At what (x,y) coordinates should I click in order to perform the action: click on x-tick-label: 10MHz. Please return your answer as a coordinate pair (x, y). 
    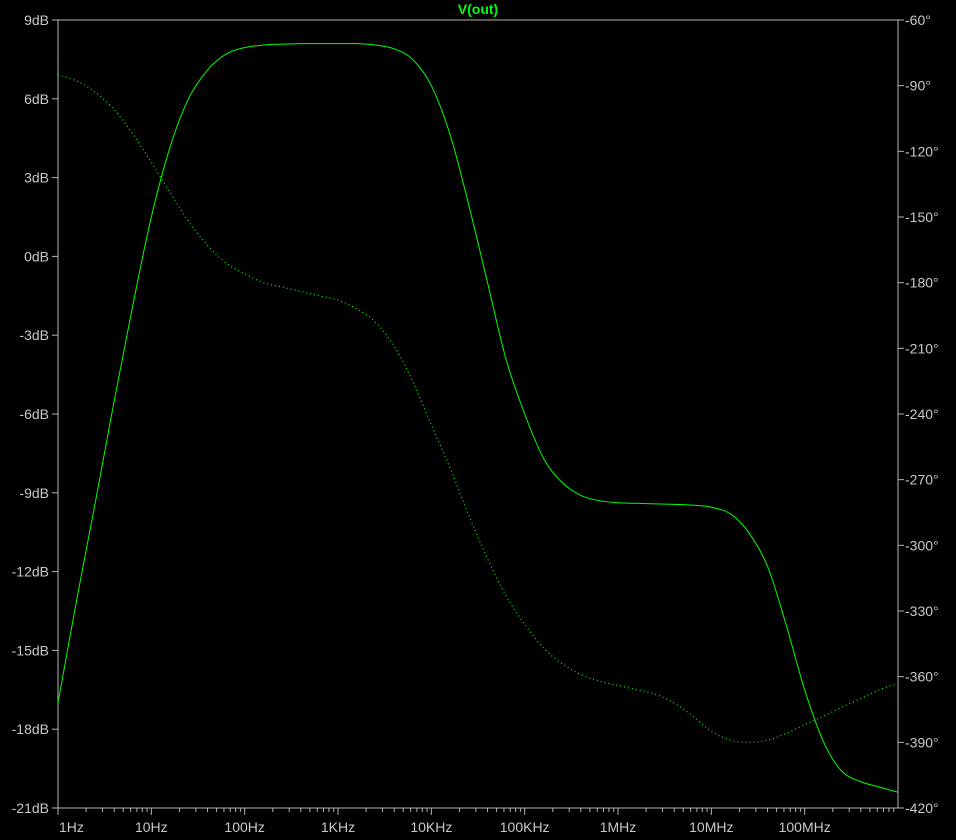
    Looking at the image, I should click on (711, 827).